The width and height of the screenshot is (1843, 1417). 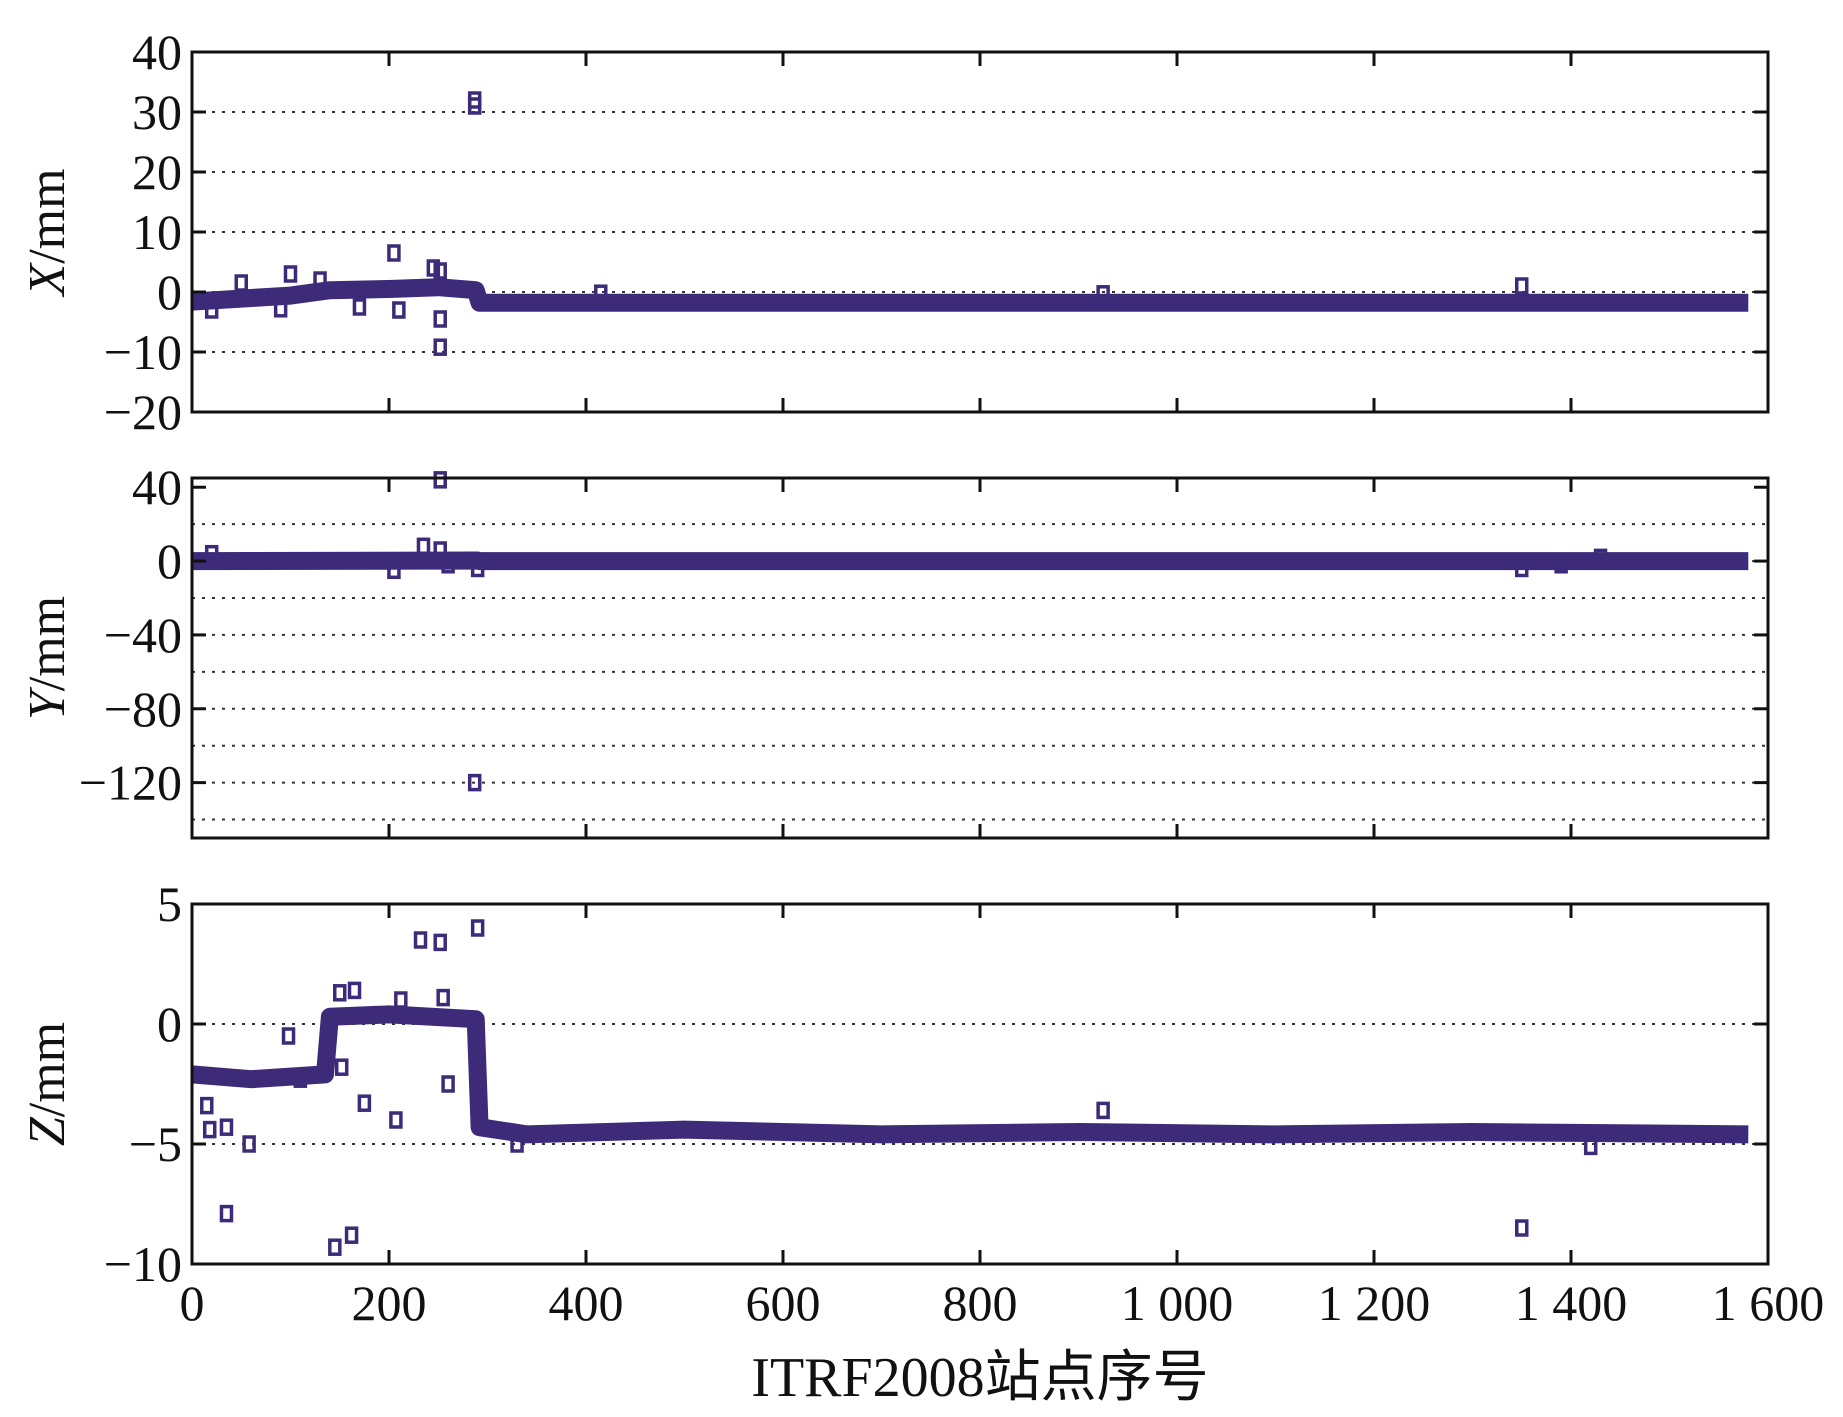 I want to click on y-tick-label-y: −80, so click(x=143, y=709).